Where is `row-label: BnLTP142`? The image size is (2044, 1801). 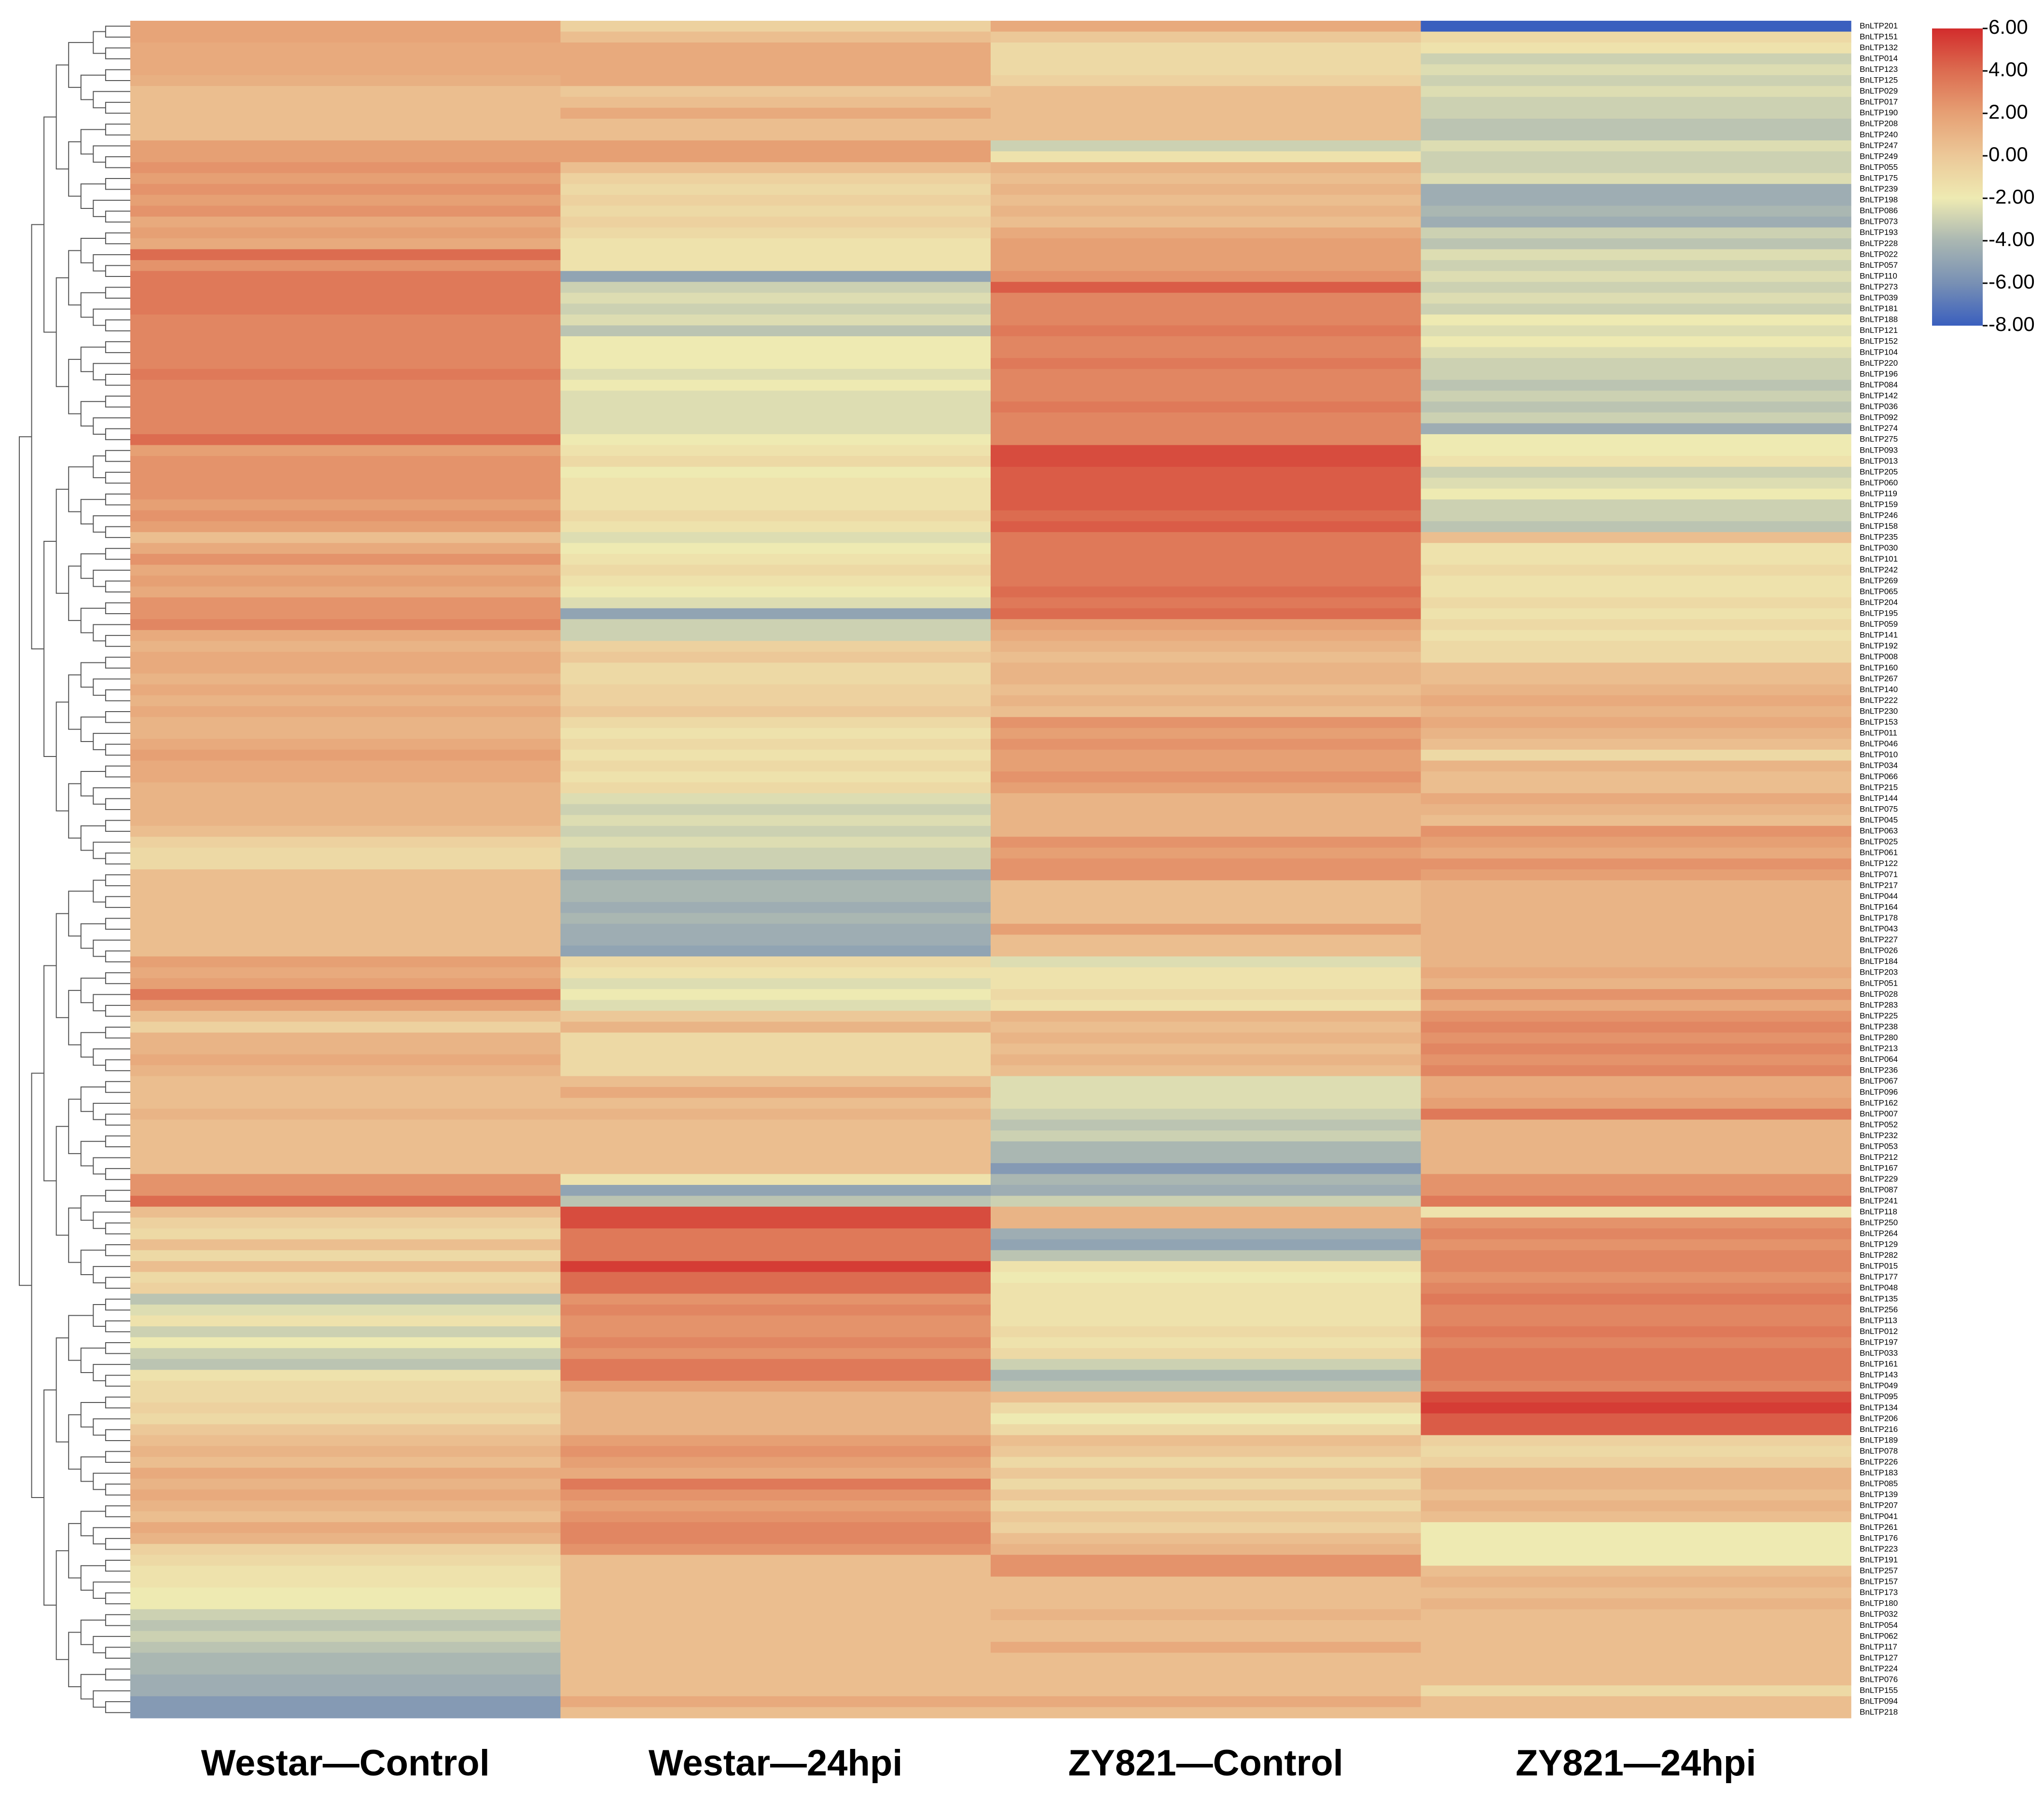 row-label: BnLTP142 is located at coordinates (1879, 395).